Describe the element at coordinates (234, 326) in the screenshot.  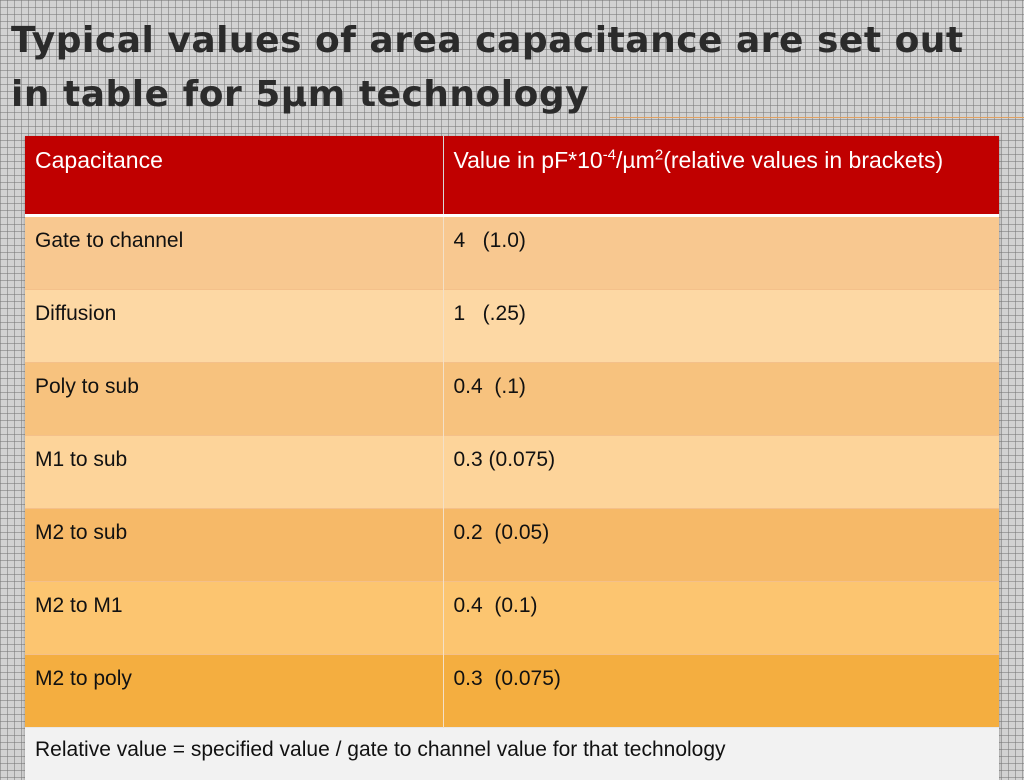
I see `row-capacitance-name: Diffusion` at that location.